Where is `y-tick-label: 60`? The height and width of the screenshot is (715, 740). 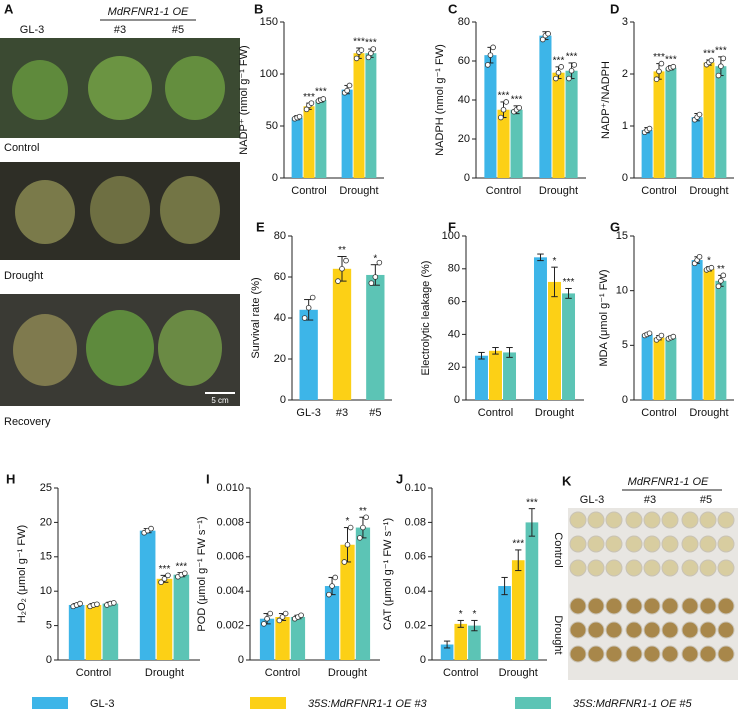 y-tick-label: 60 is located at coordinates (280, 277).